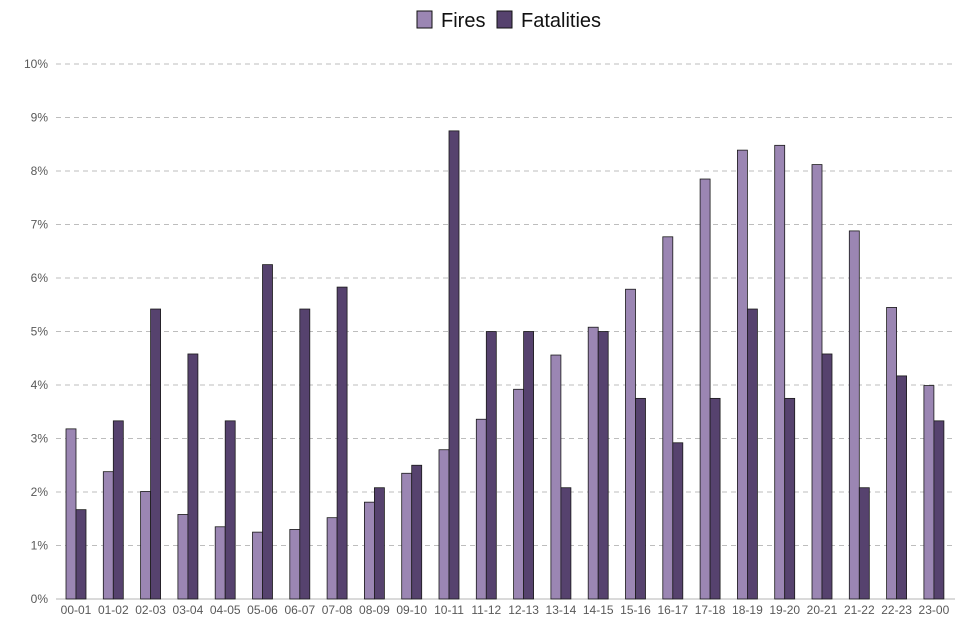 The image size is (960, 640). Describe the element at coordinates (561, 610) in the screenshot. I see `x-tick-label: 13-14` at that location.